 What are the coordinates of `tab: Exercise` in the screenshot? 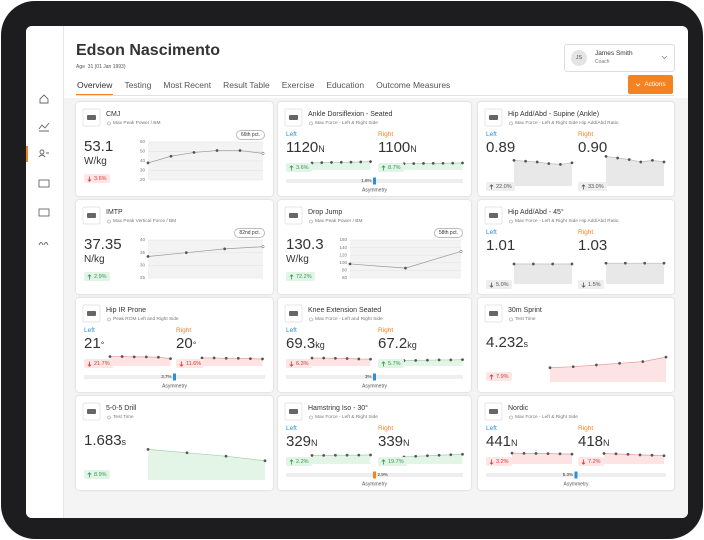 It's located at (298, 85).